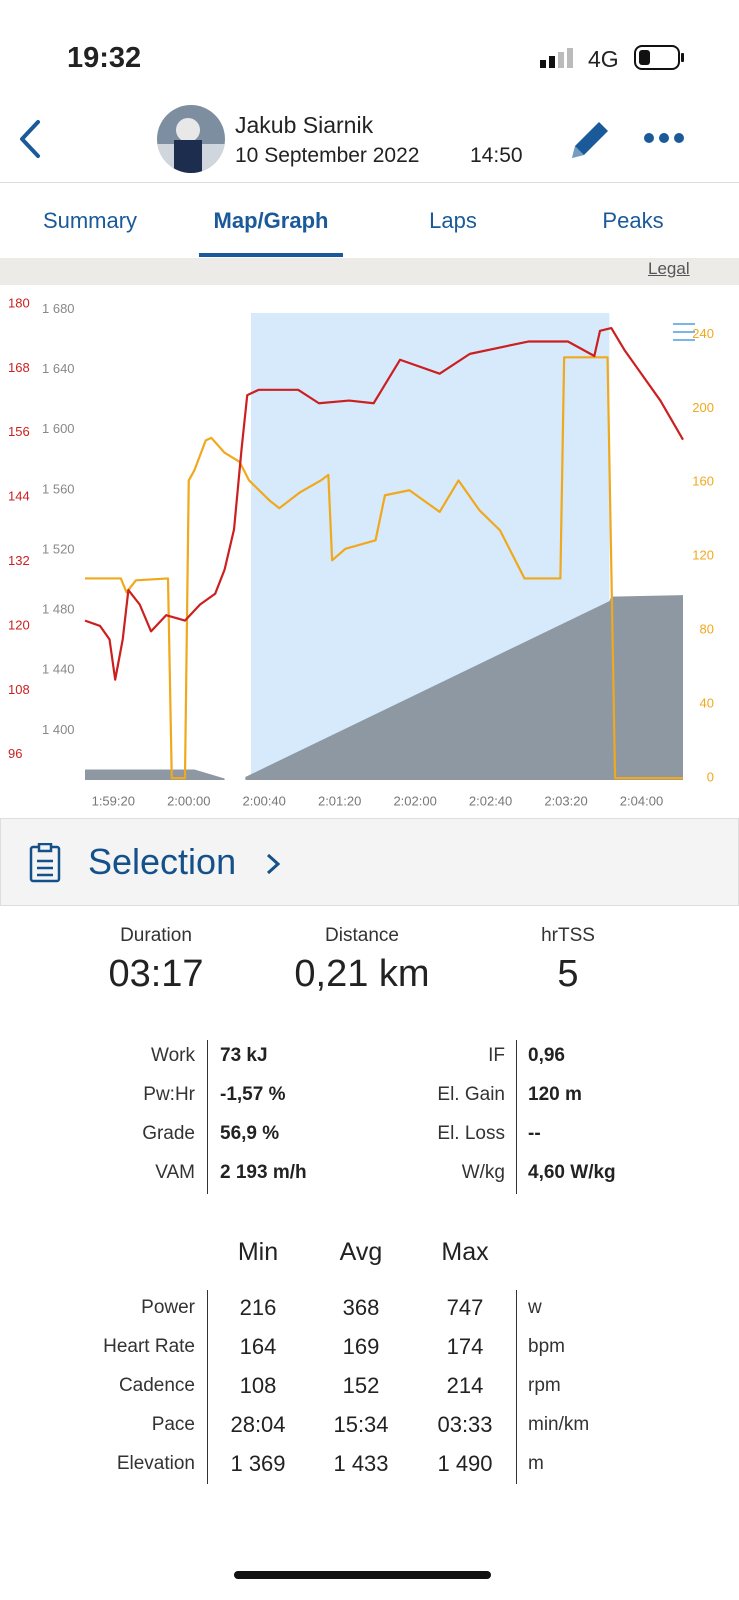  Describe the element at coordinates (169, 1094) in the screenshot. I see `detail-label: Pw:Hr` at that location.